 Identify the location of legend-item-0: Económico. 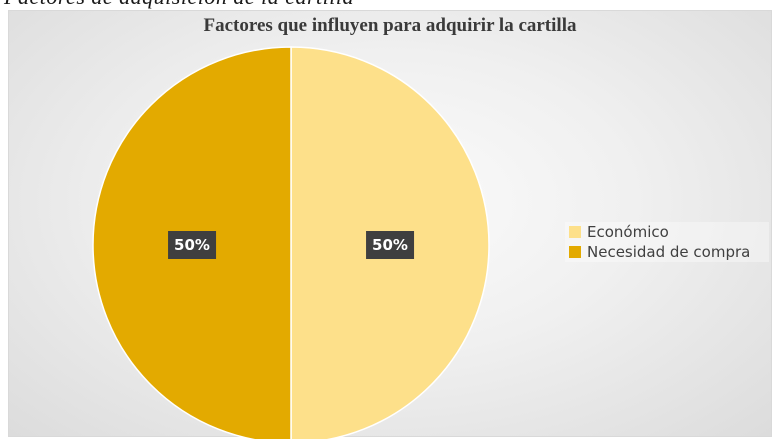
(667, 232).